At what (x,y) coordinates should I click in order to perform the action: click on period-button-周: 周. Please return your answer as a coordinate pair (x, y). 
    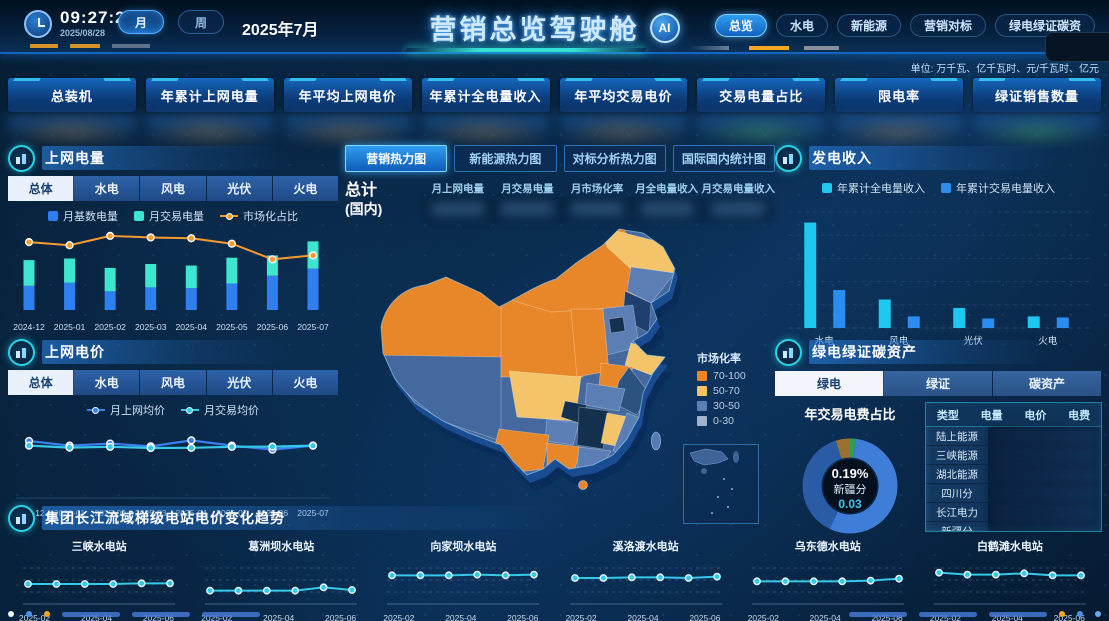
    Looking at the image, I should click on (201, 22).